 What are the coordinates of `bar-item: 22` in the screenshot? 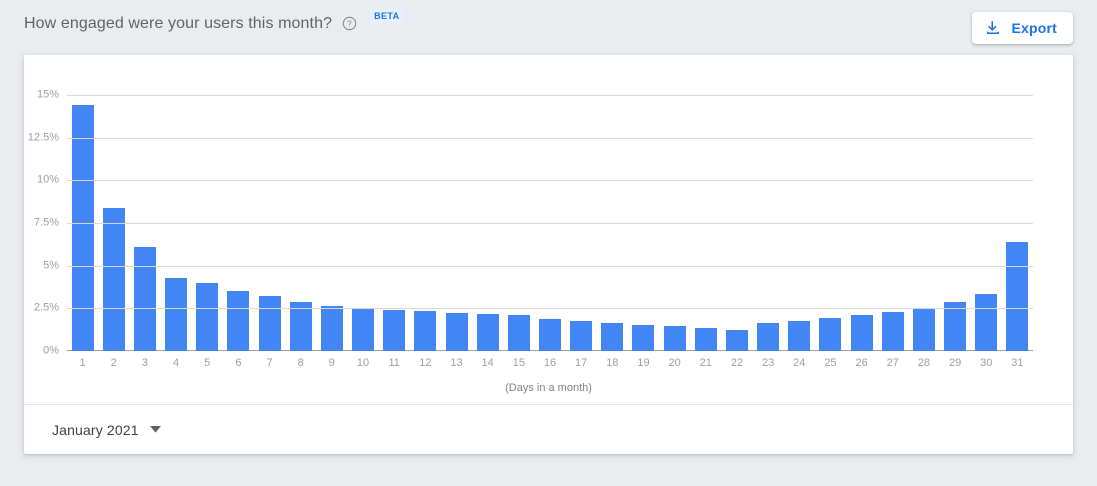 It's located at (736, 232).